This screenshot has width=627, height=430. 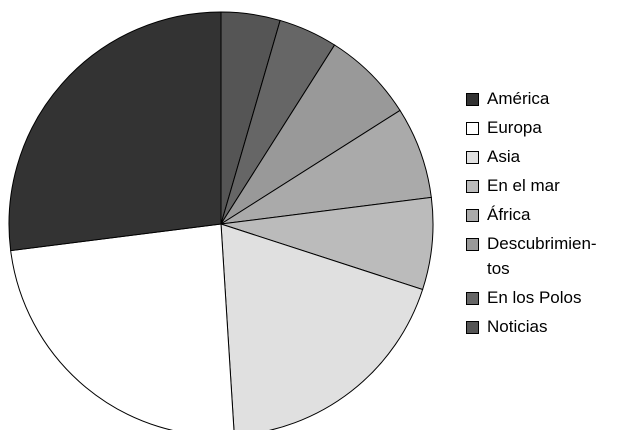 I want to click on legend-item: América, so click(x=546, y=100).